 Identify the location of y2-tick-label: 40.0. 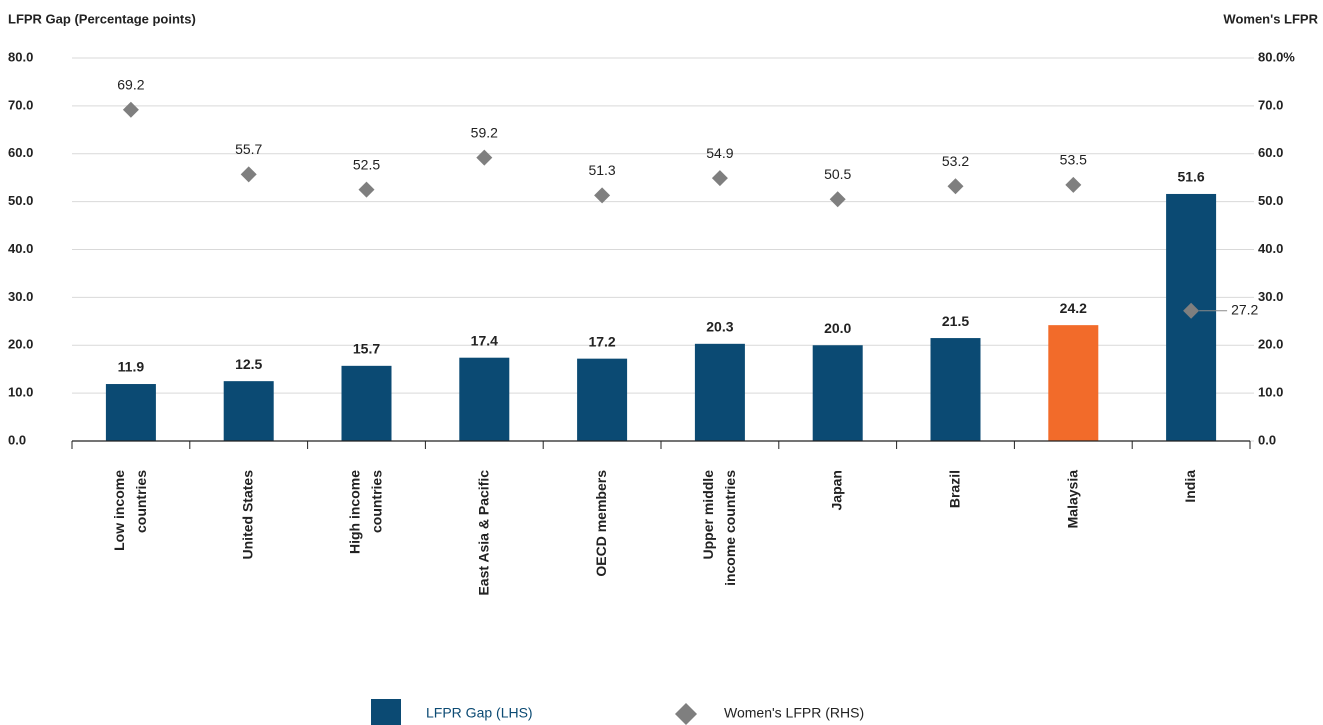
(1270, 248).